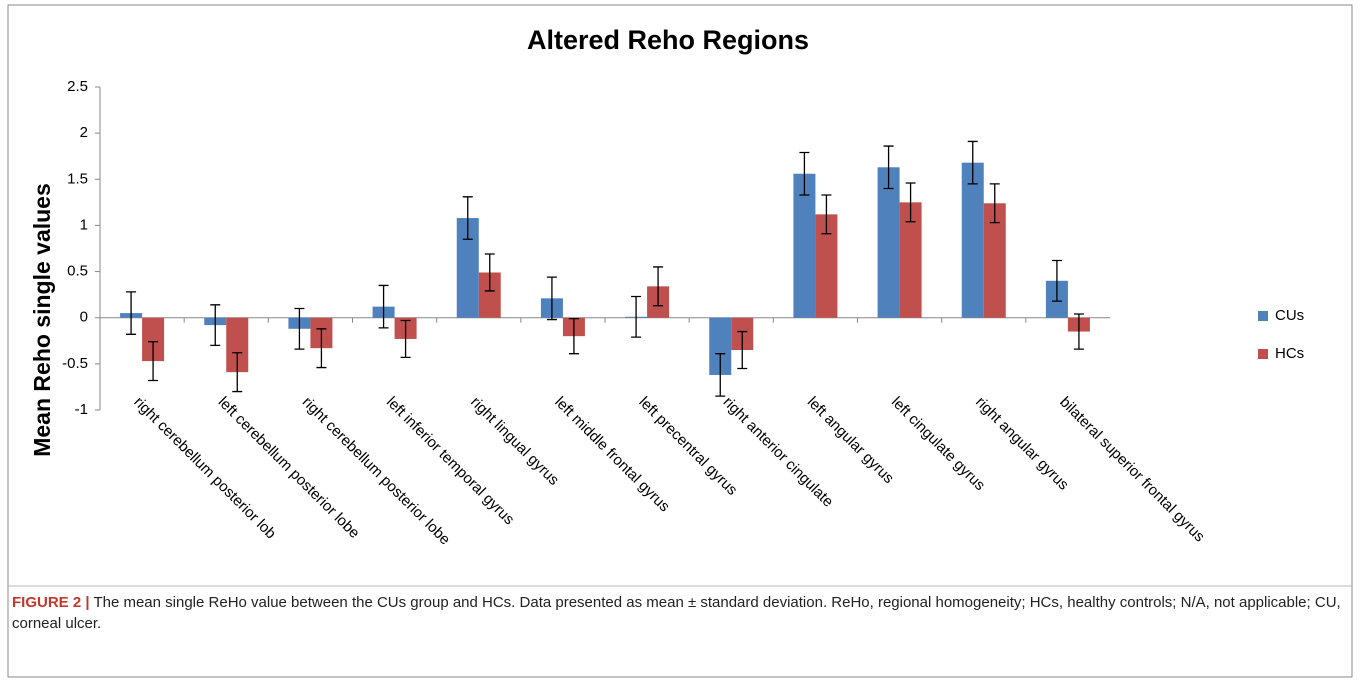  What do you see at coordinates (1022, 444) in the screenshot?
I see `x-tick-label: right angular gyrus` at bounding box center [1022, 444].